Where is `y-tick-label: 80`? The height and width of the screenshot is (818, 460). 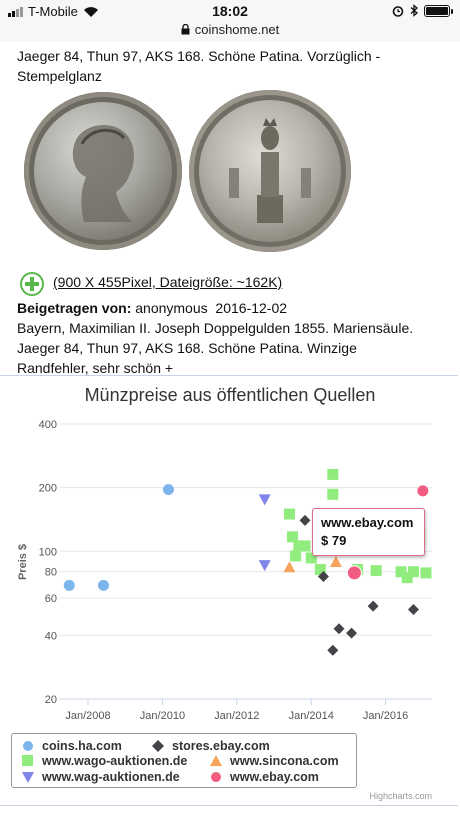 y-tick-label: 80 is located at coordinates (51, 573).